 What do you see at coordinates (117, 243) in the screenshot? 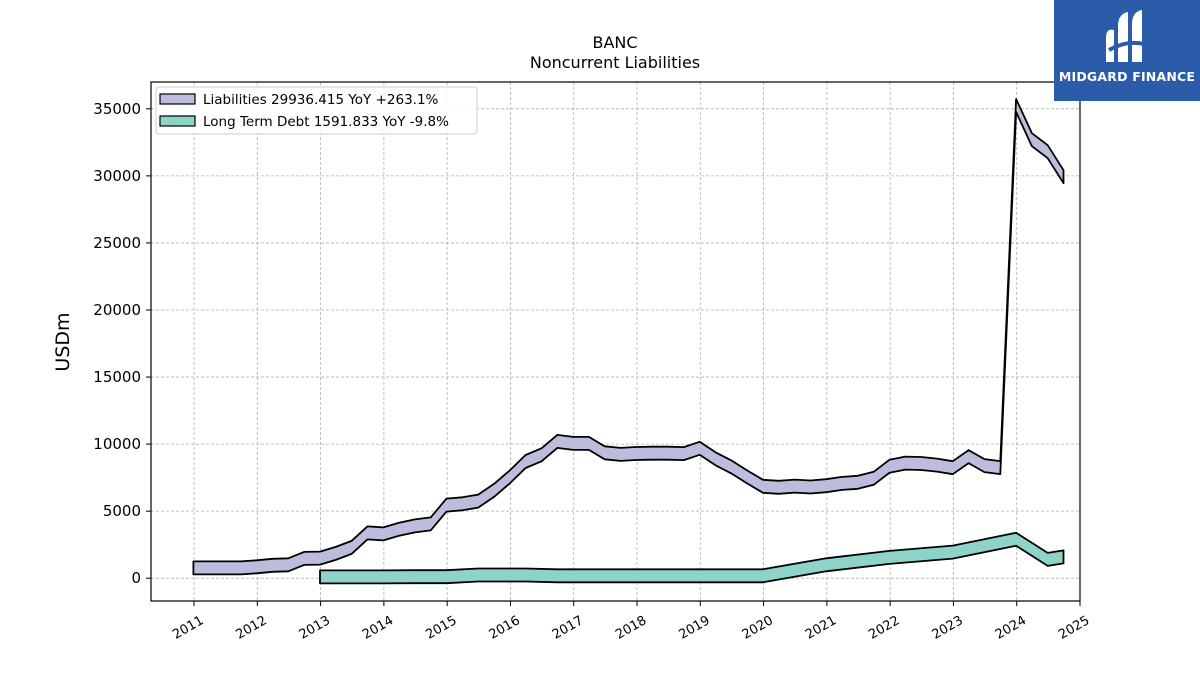
I see `y-tick-label: 25000` at bounding box center [117, 243].